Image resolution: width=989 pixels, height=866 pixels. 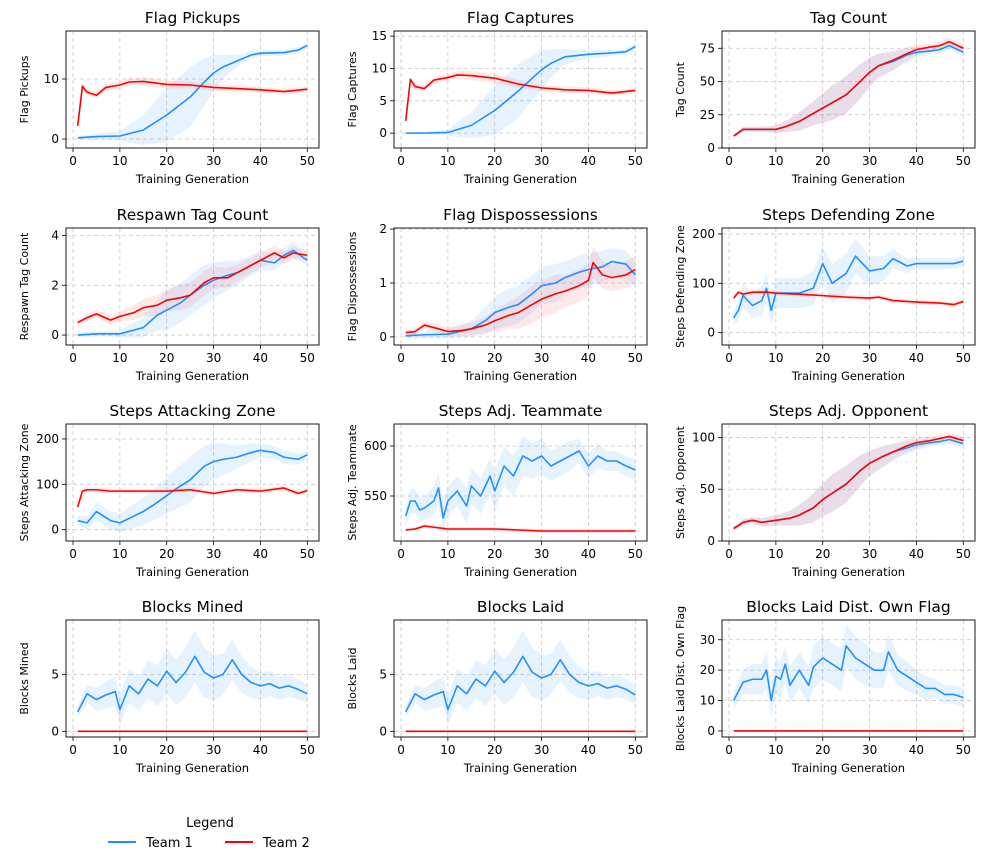 What do you see at coordinates (680, 286) in the screenshot?
I see `y-axis-label: Steps Defending Zone` at bounding box center [680, 286].